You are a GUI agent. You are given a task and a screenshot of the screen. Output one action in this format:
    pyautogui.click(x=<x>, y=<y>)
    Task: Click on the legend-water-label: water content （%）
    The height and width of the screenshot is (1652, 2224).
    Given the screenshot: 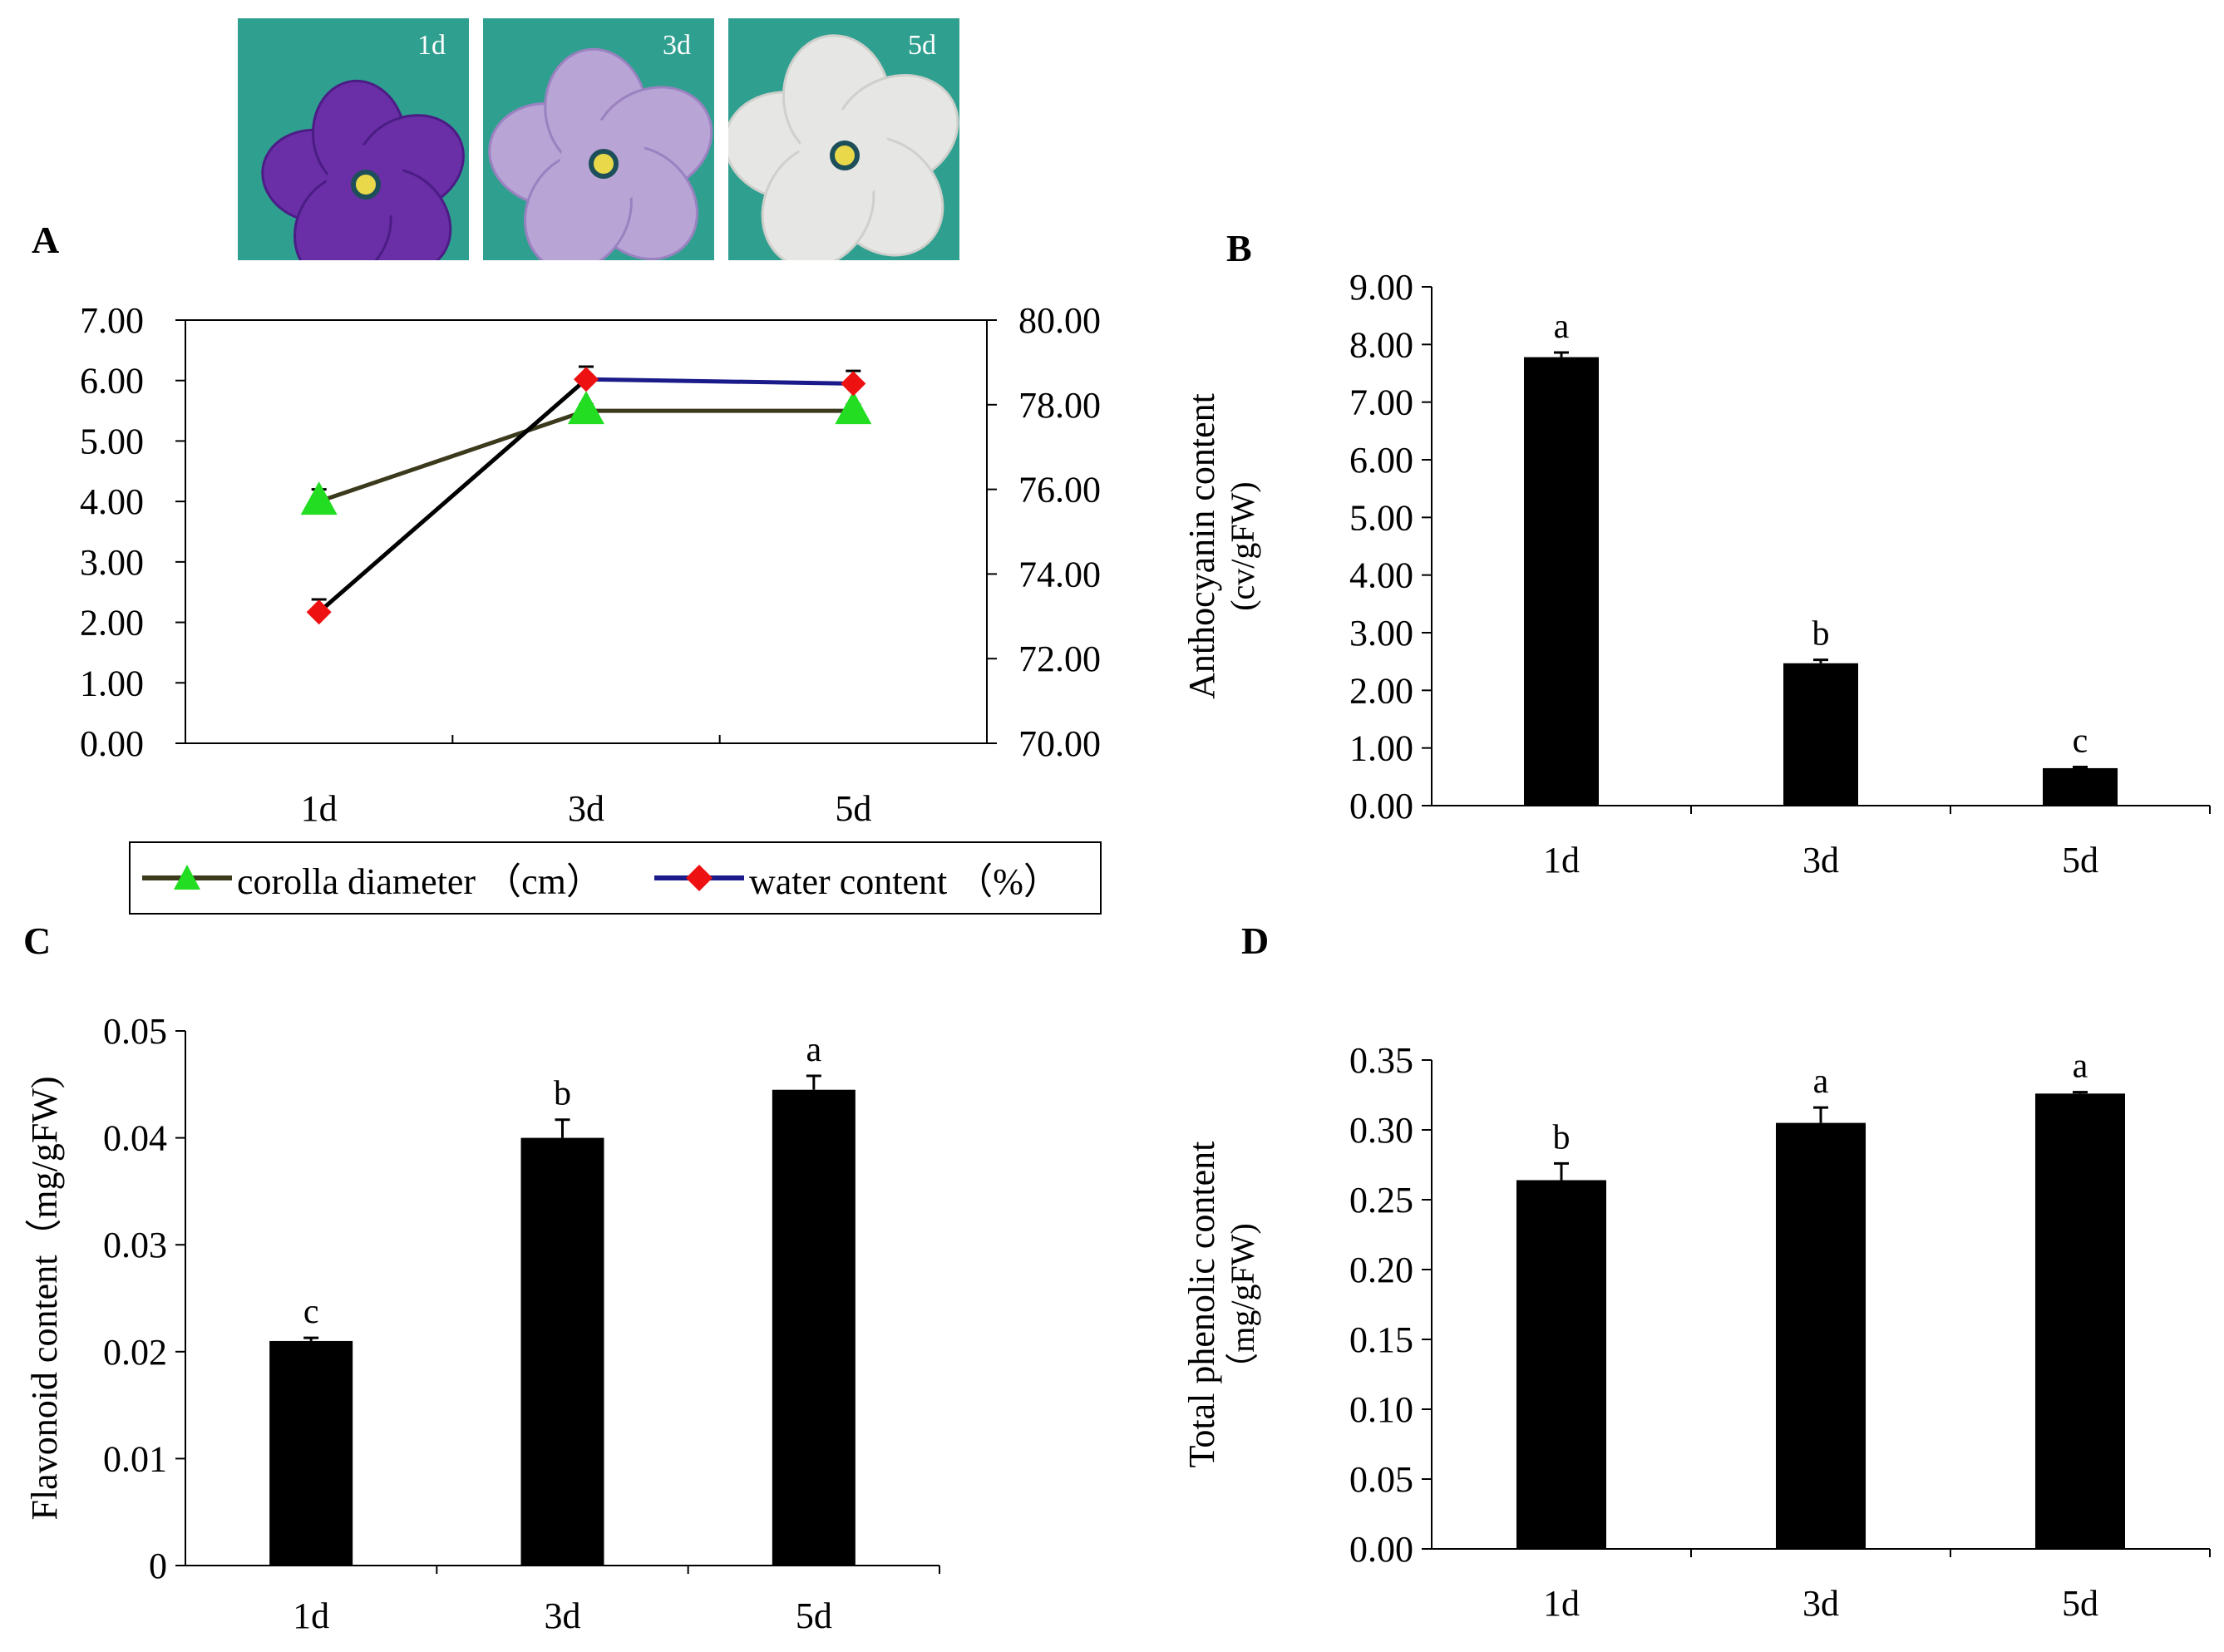 What is the action you would take?
    pyautogui.click(x=904, y=882)
    